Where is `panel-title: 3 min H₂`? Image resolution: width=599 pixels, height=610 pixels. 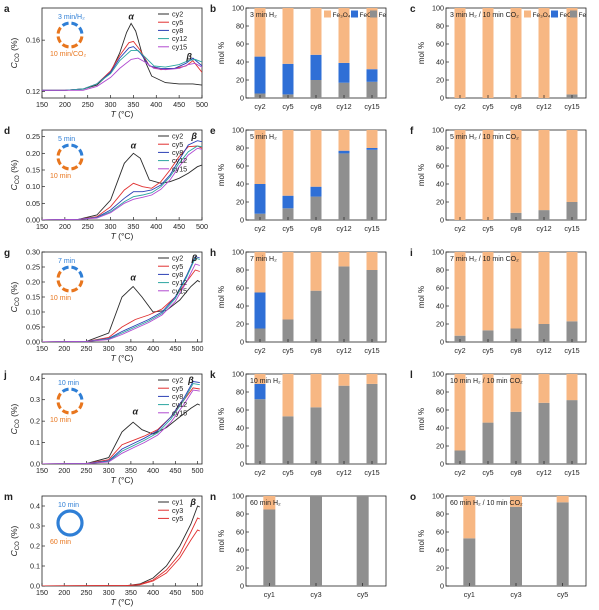
panel-title: 3 min H₂ is located at coordinates (263, 15).